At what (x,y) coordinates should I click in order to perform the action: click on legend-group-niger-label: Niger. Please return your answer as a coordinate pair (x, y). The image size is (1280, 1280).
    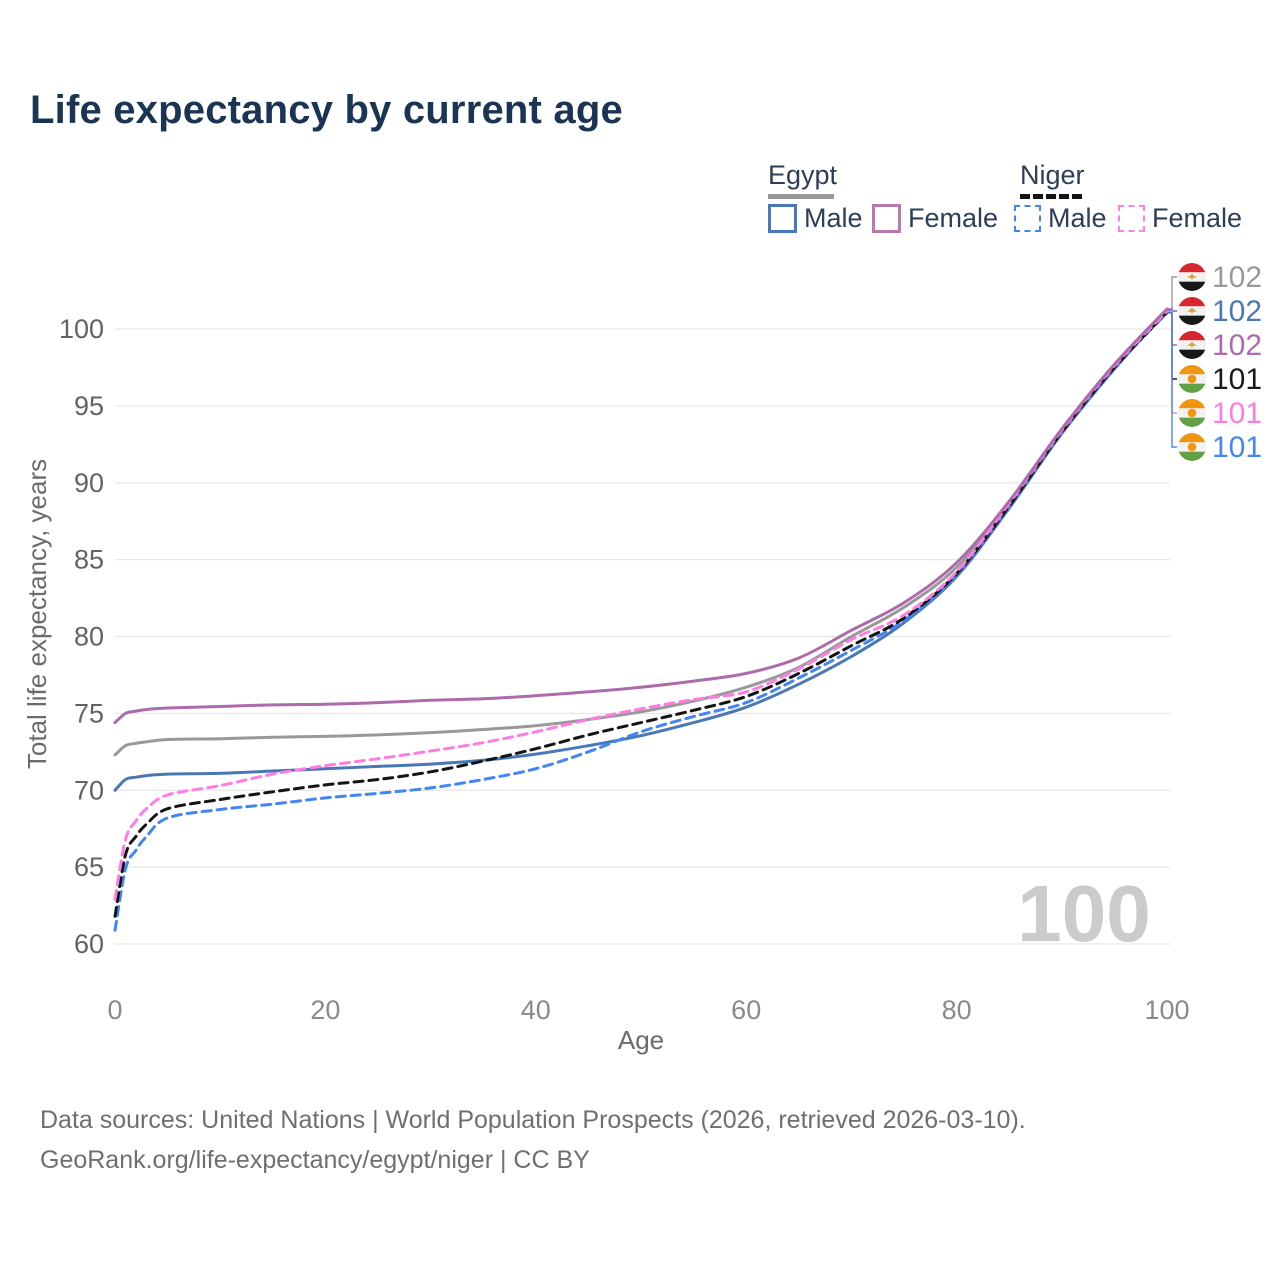
    Looking at the image, I should click on (1052, 175).